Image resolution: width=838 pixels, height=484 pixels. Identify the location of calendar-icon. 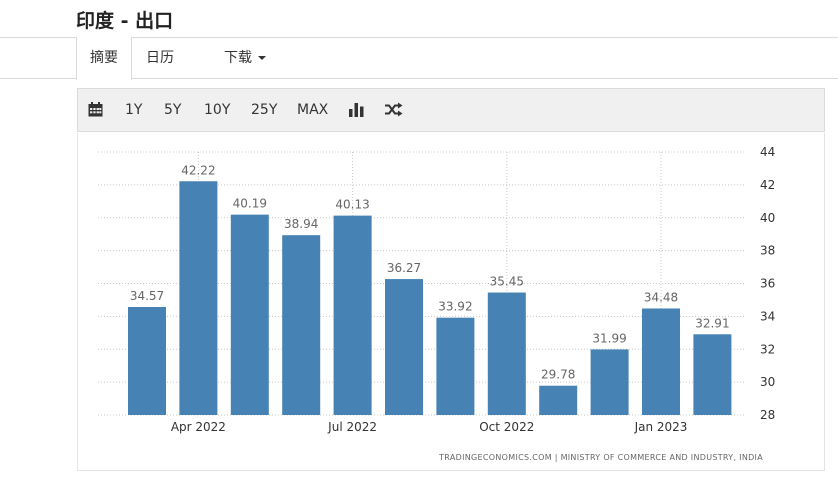
(95, 110).